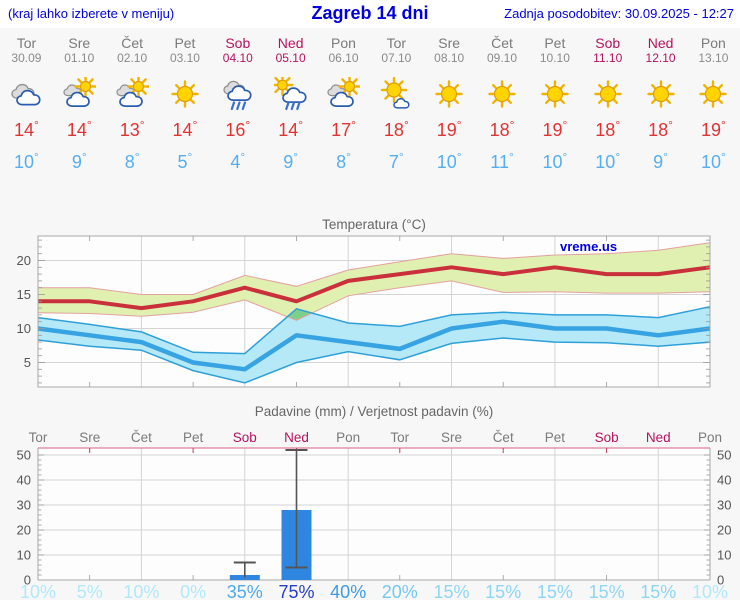 The width and height of the screenshot is (740, 600). Describe the element at coordinates (79, 58) in the screenshot. I see `day-date-label: 01.10` at that location.